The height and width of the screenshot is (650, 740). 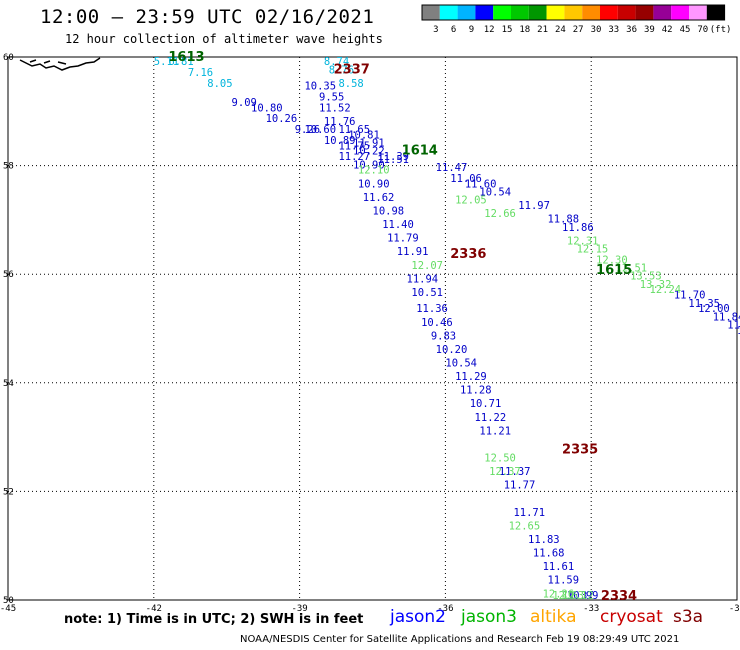 I want to click on wave-height-label: 10.20, so click(x=452, y=350).